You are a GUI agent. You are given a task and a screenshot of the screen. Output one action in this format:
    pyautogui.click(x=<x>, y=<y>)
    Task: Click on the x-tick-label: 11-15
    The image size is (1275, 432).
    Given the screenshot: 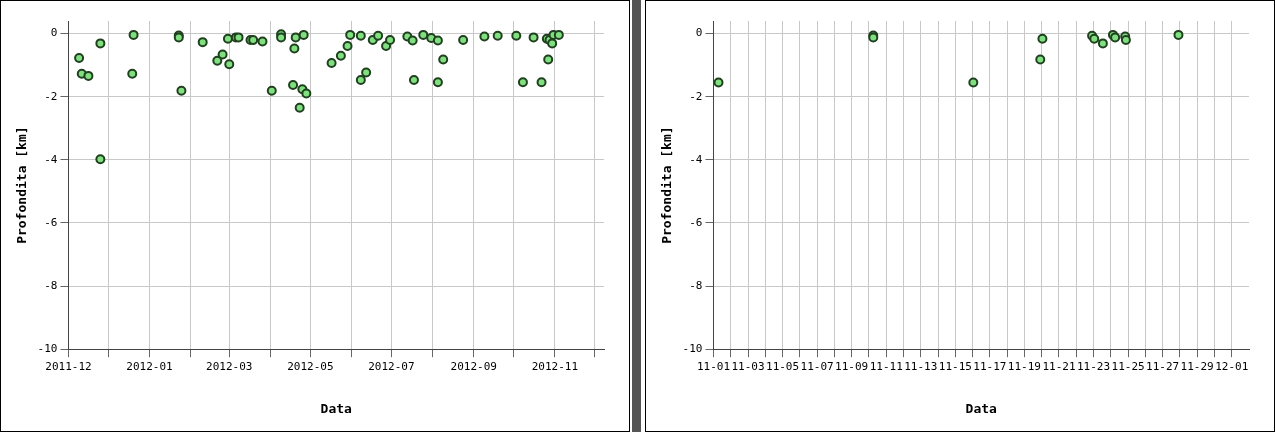 What is the action you would take?
    pyautogui.click(x=955, y=366)
    